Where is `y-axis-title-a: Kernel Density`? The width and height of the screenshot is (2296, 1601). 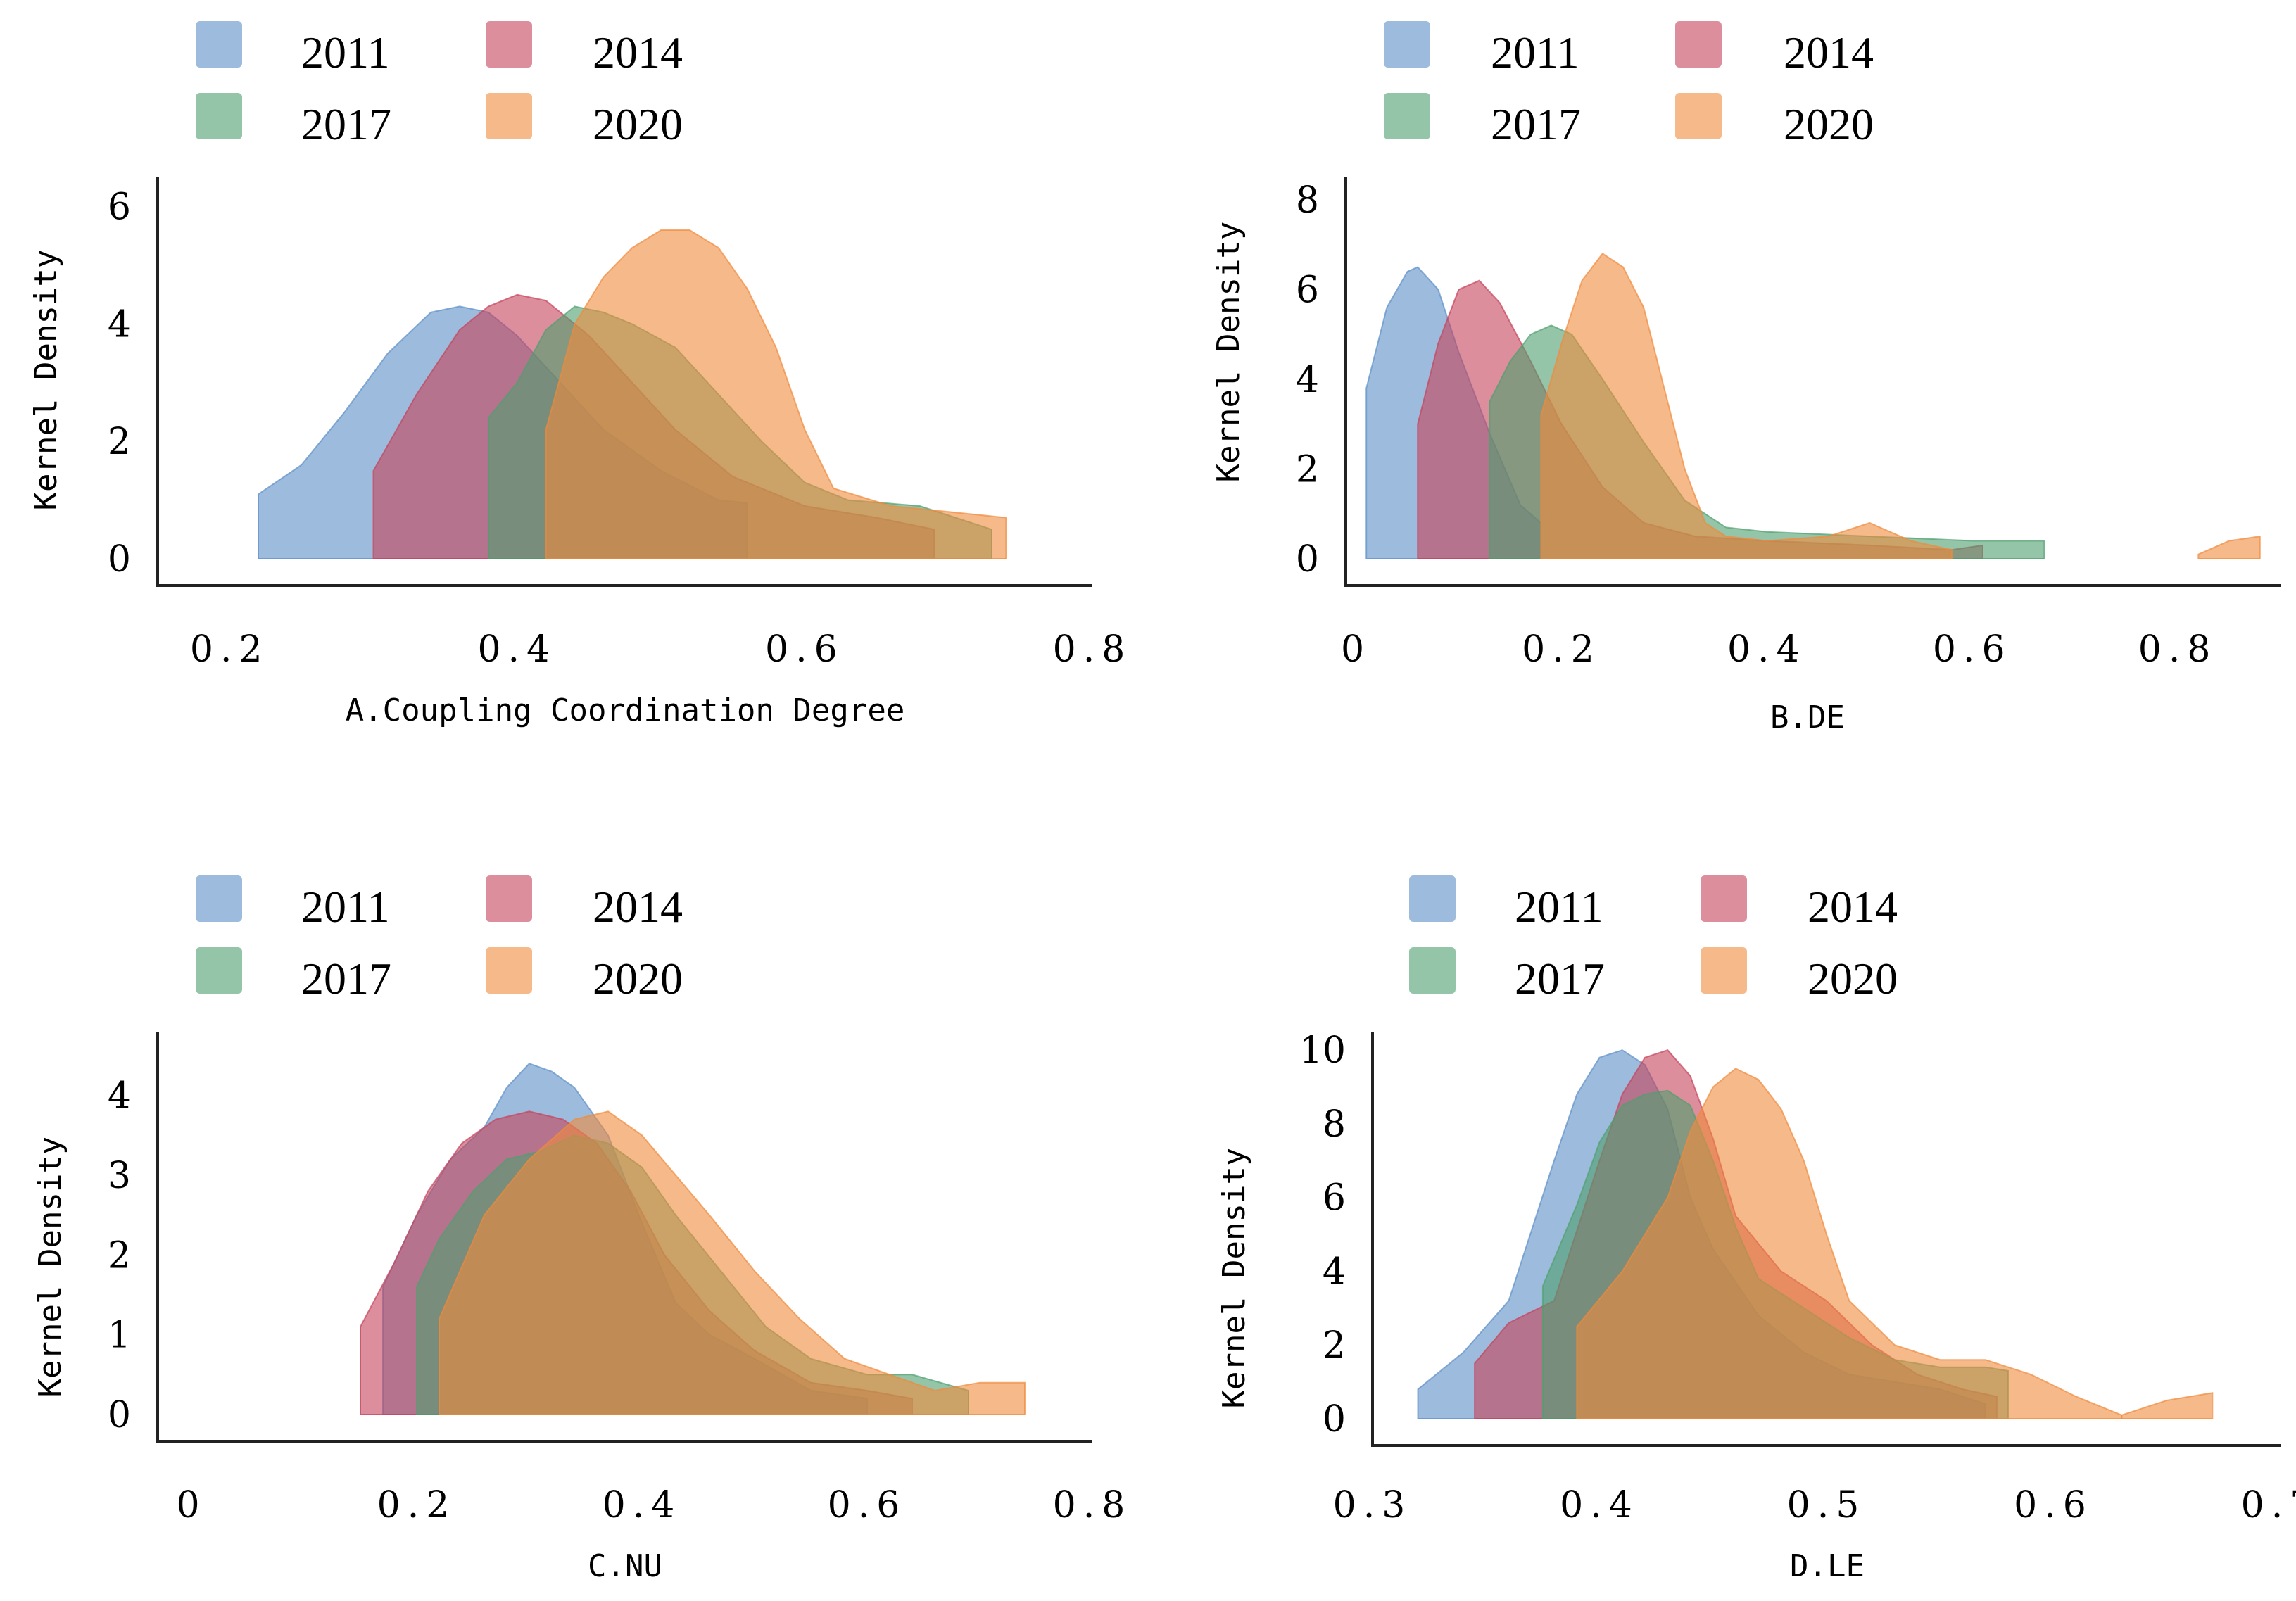 y-axis-title-a: Kernel Density is located at coordinates (46, 380).